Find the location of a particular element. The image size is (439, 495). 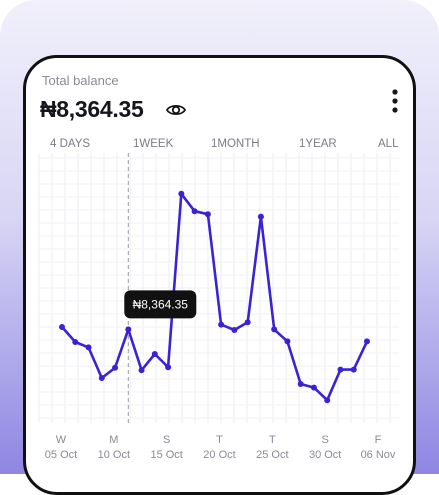

tooltip-text: ₦8,364.35 is located at coordinates (161, 304).